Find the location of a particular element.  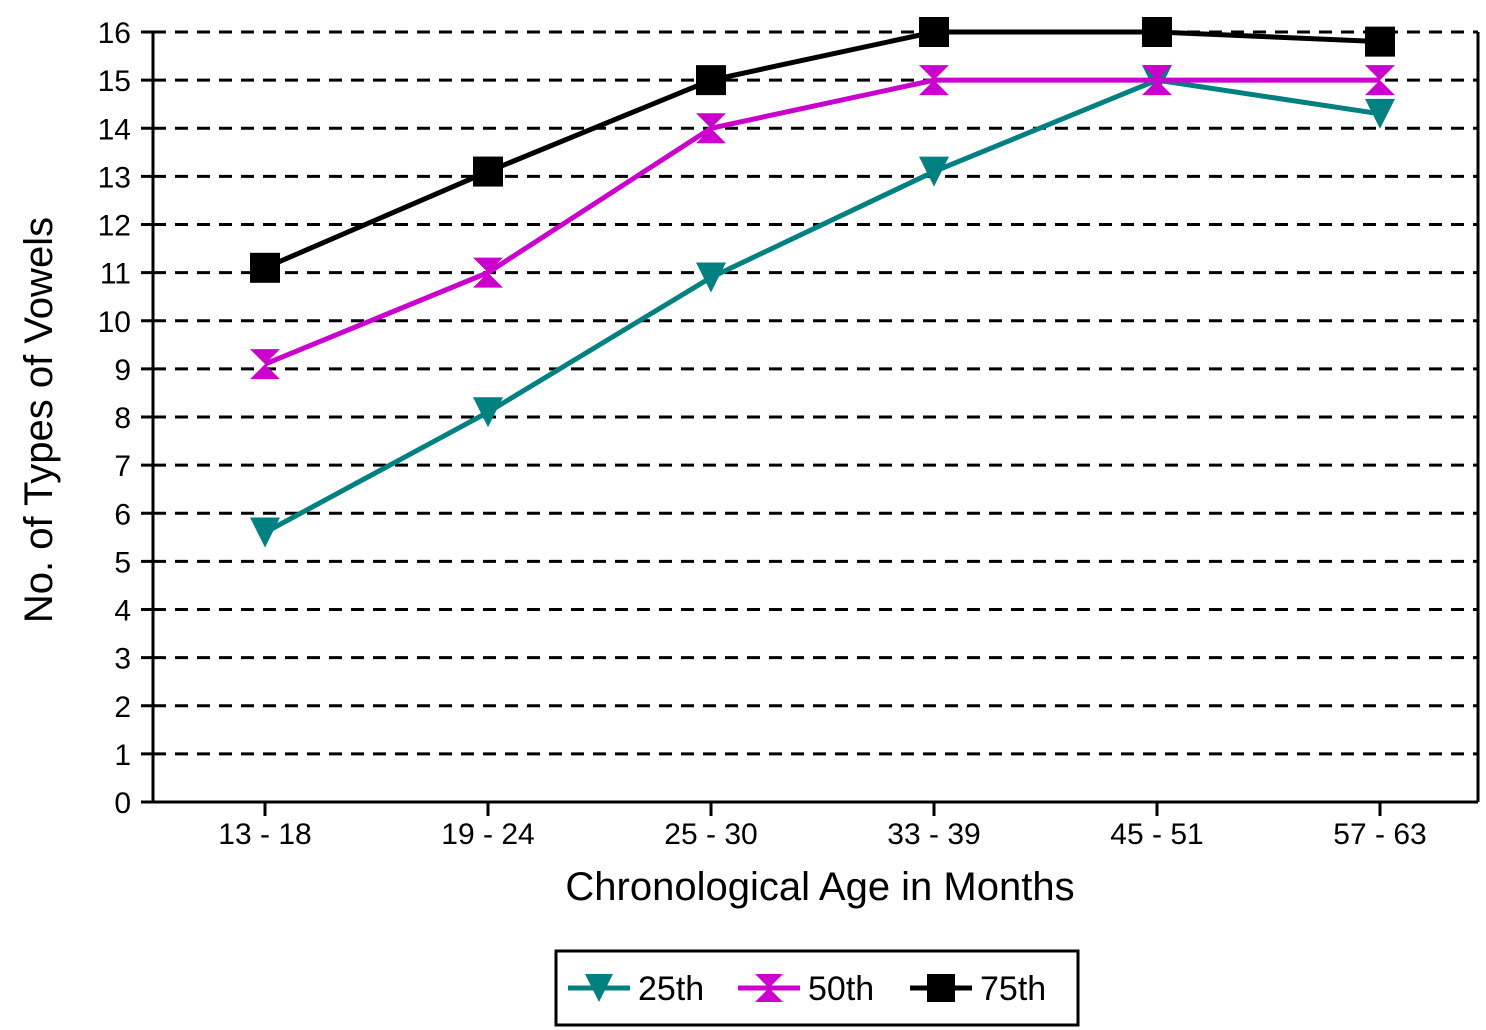

y-tick-label: 9 is located at coordinates (122, 370).